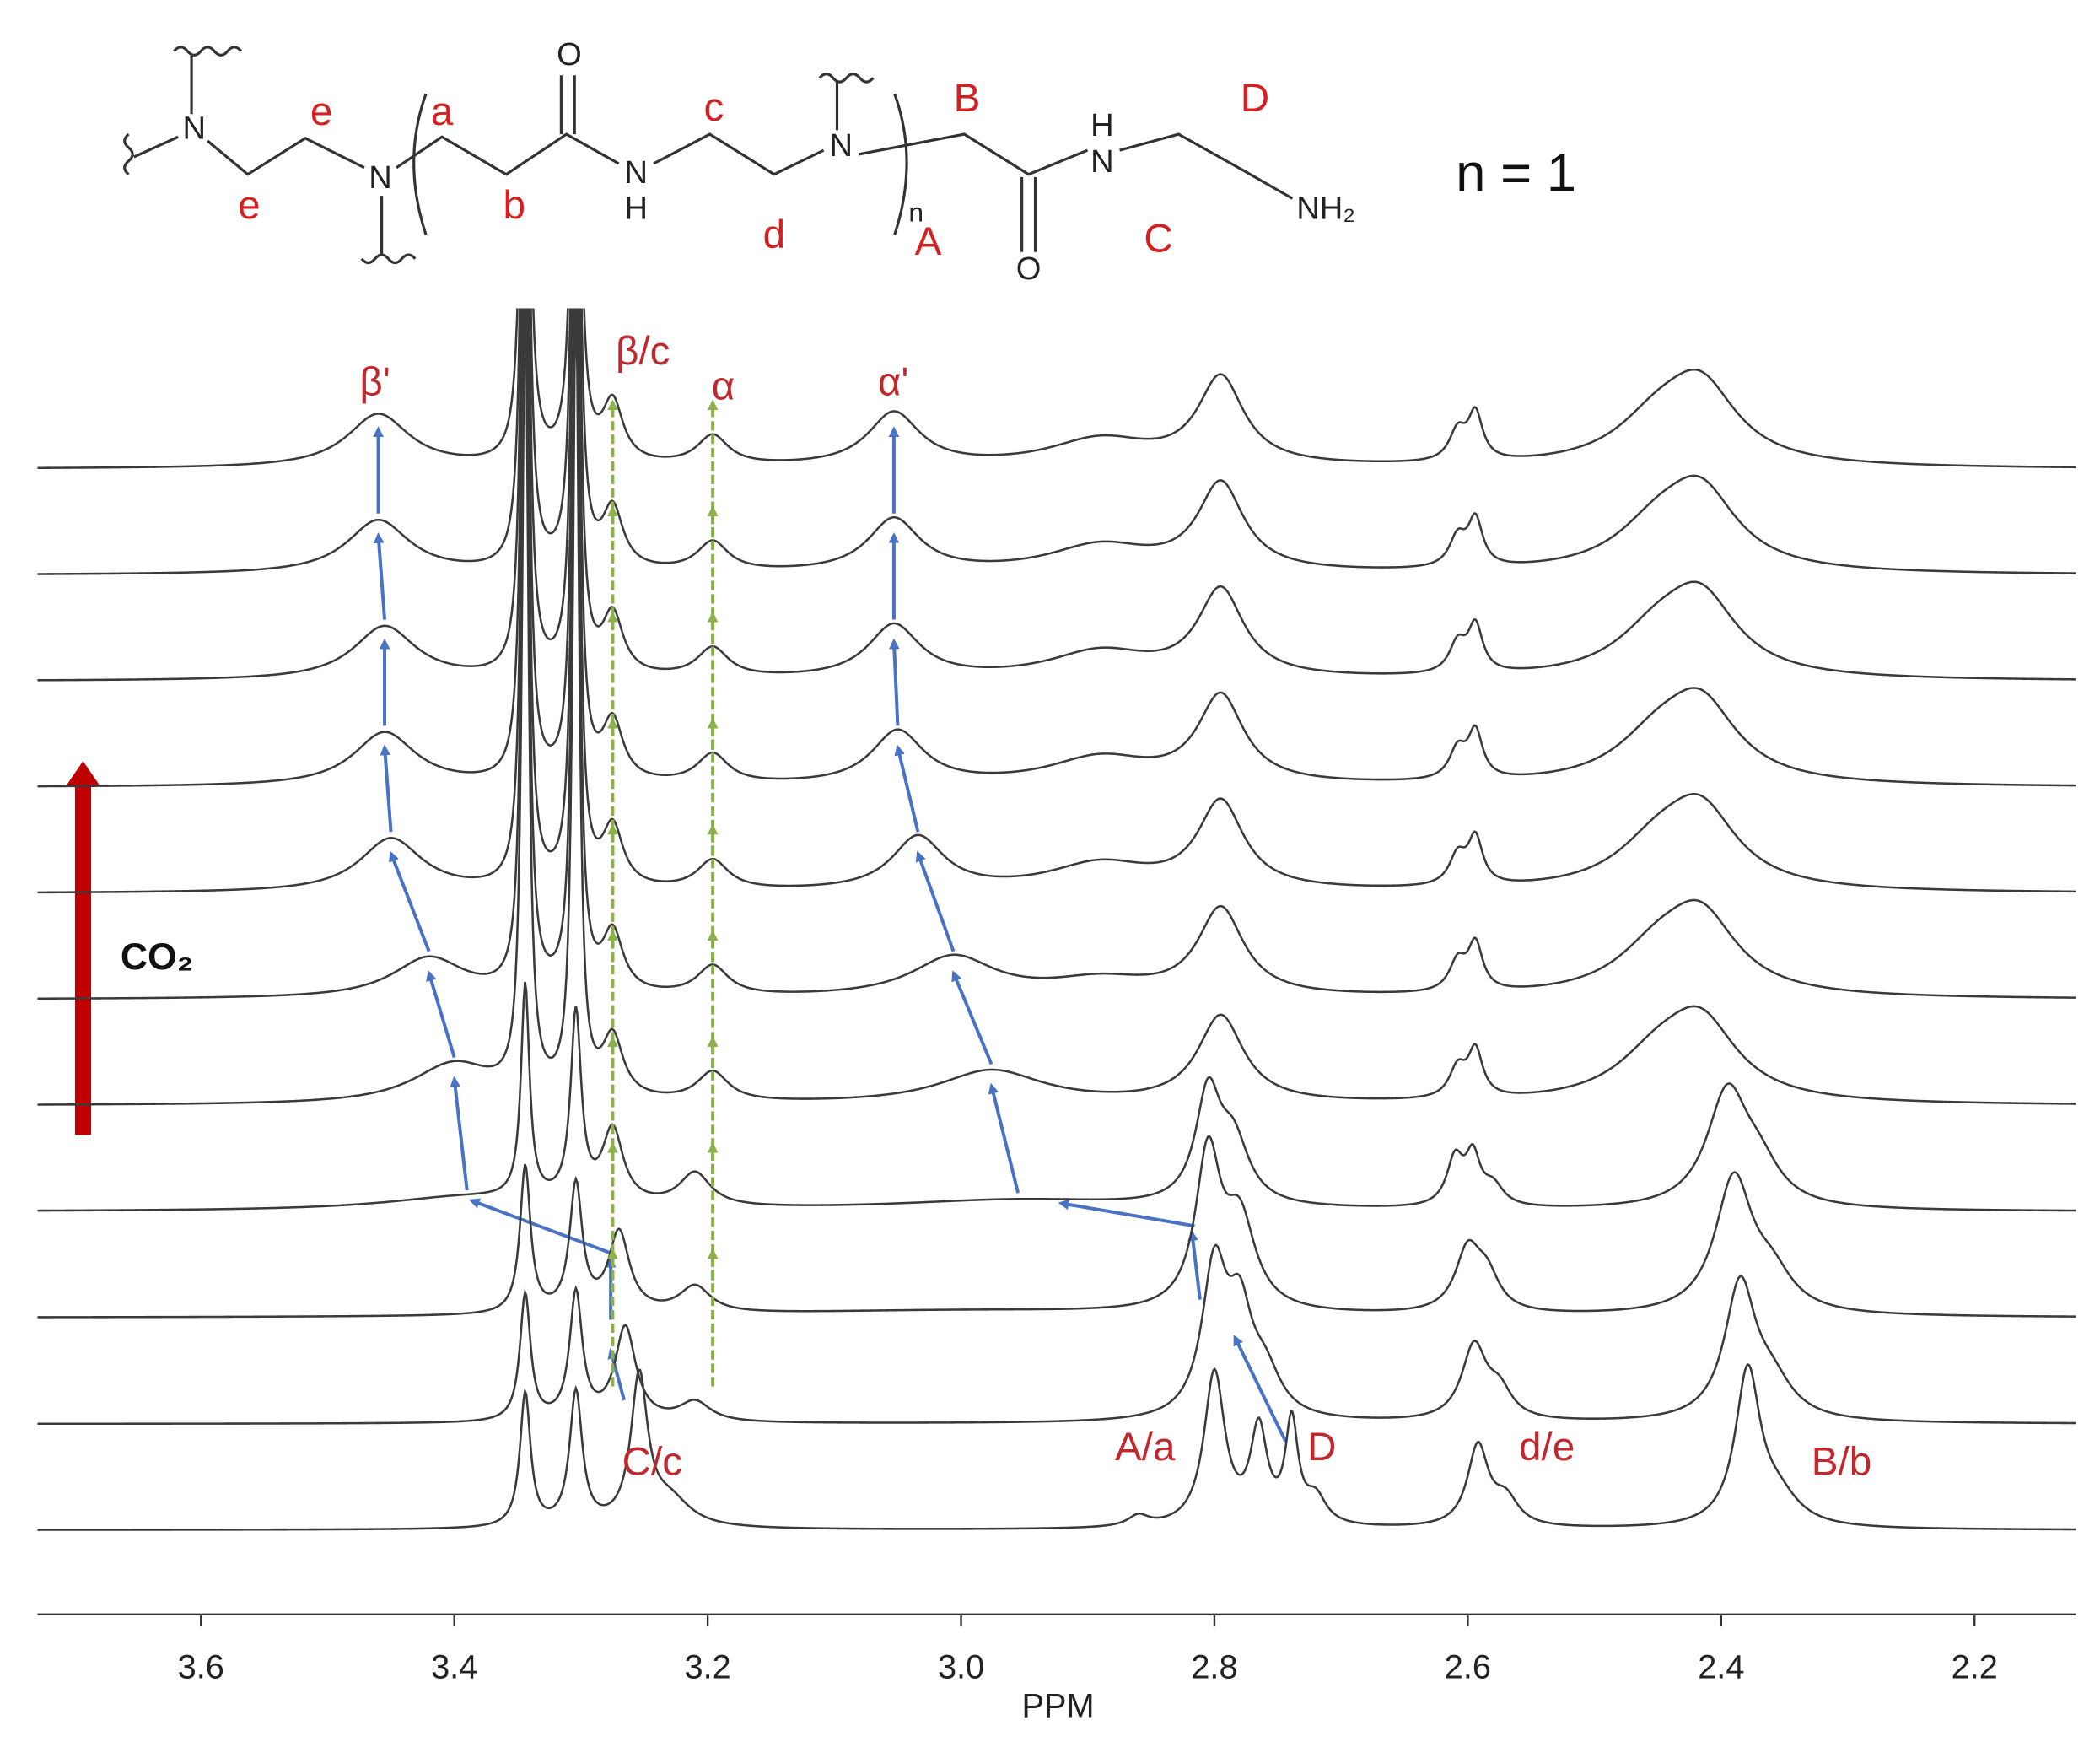  What do you see at coordinates (514, 205) in the screenshot?
I see `label: b` at bounding box center [514, 205].